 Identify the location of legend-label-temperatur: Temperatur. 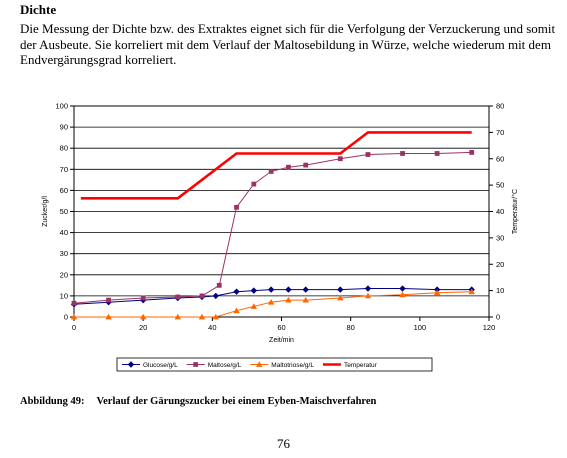
(361, 365).